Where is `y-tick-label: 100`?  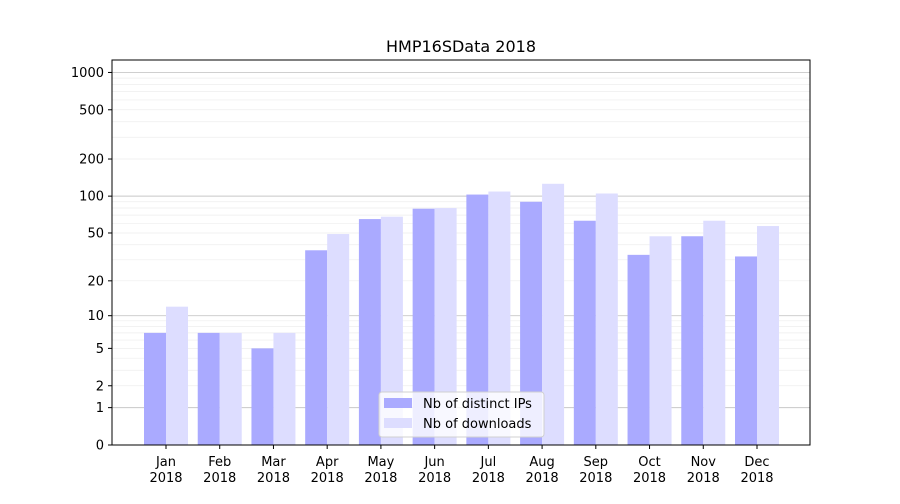 y-tick-label: 100 is located at coordinates (91, 197).